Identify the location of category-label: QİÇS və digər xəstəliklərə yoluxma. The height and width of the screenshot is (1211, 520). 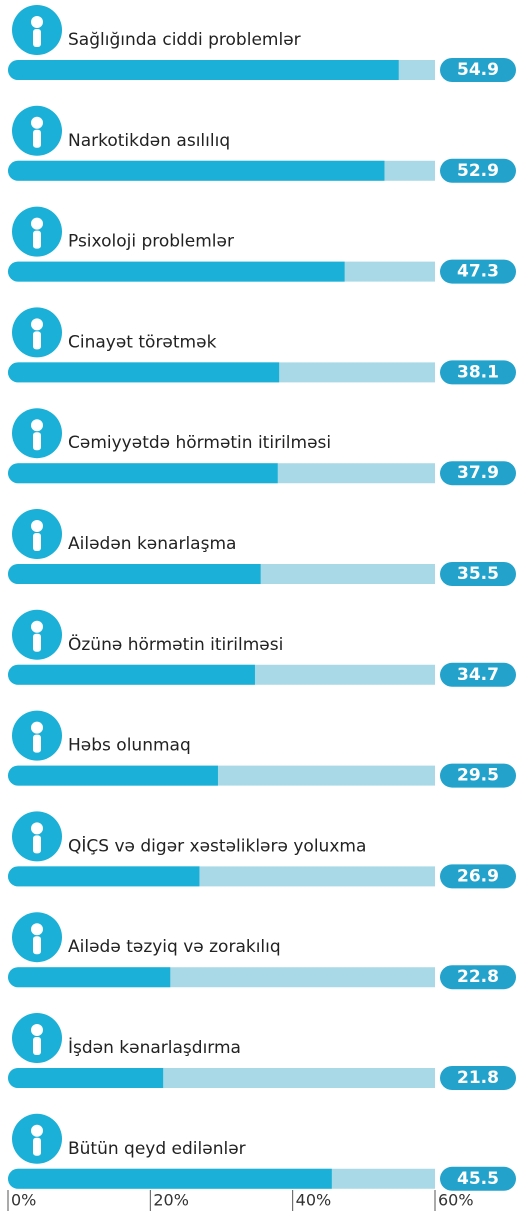
(217, 845).